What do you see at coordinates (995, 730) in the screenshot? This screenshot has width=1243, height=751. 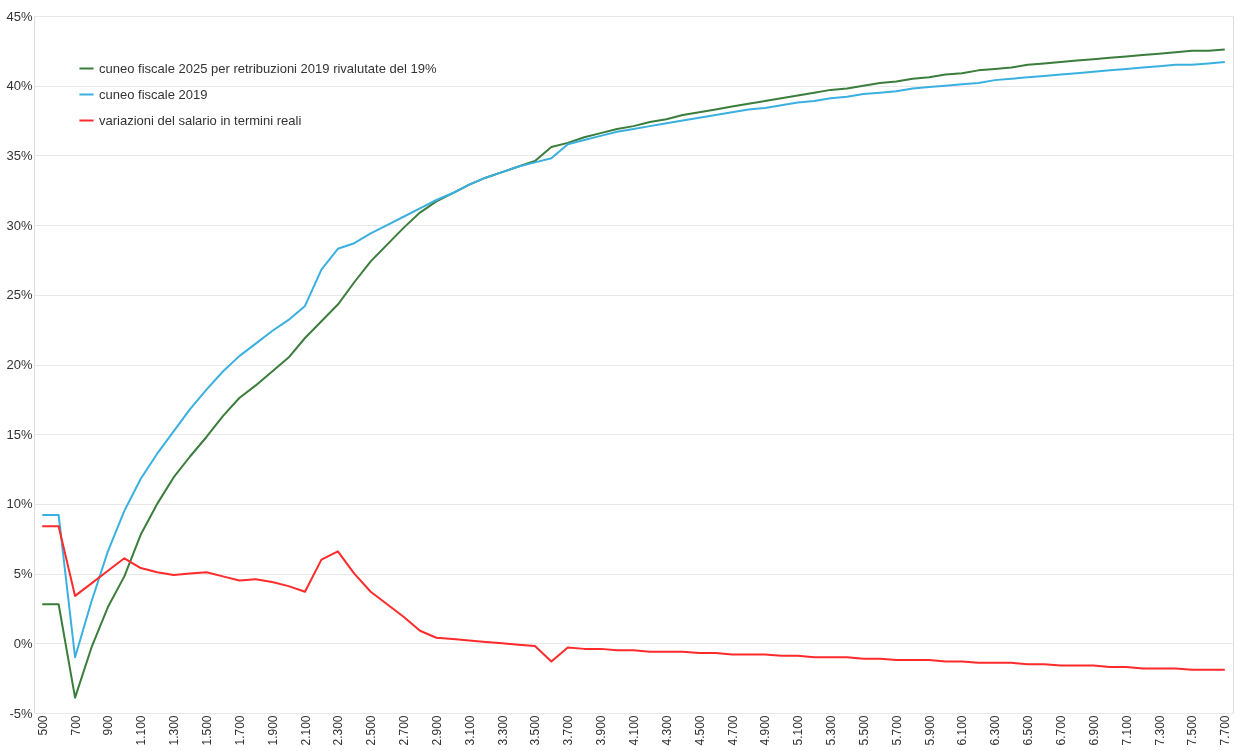 I see `x-tick-label: 6.300` at bounding box center [995, 730].